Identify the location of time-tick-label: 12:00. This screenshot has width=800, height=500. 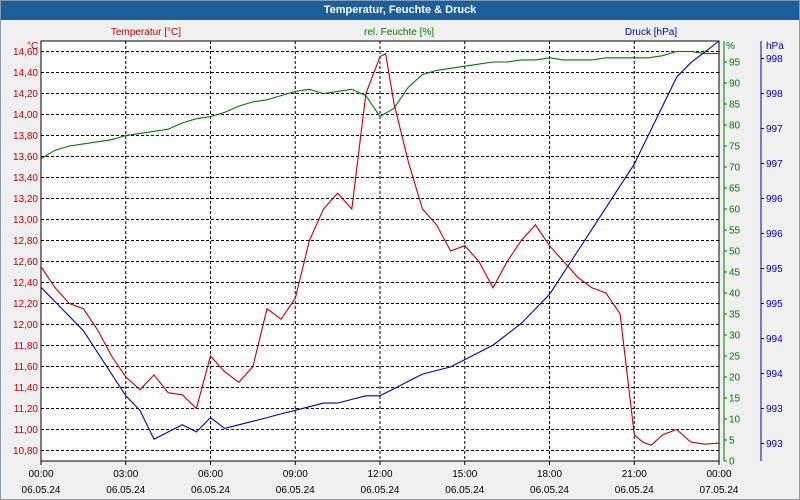
(379, 474).